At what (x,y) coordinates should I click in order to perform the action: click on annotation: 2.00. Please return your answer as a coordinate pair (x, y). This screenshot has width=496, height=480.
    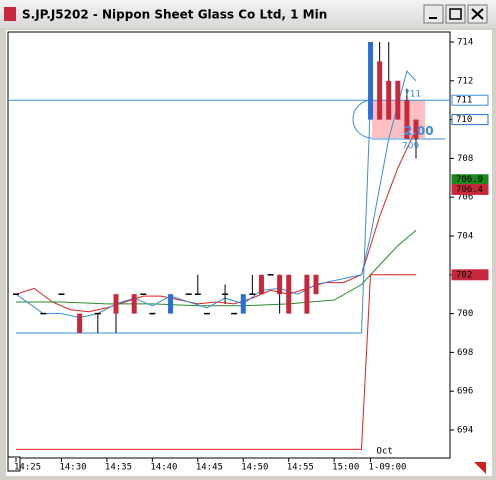
    Looking at the image, I should click on (419, 131).